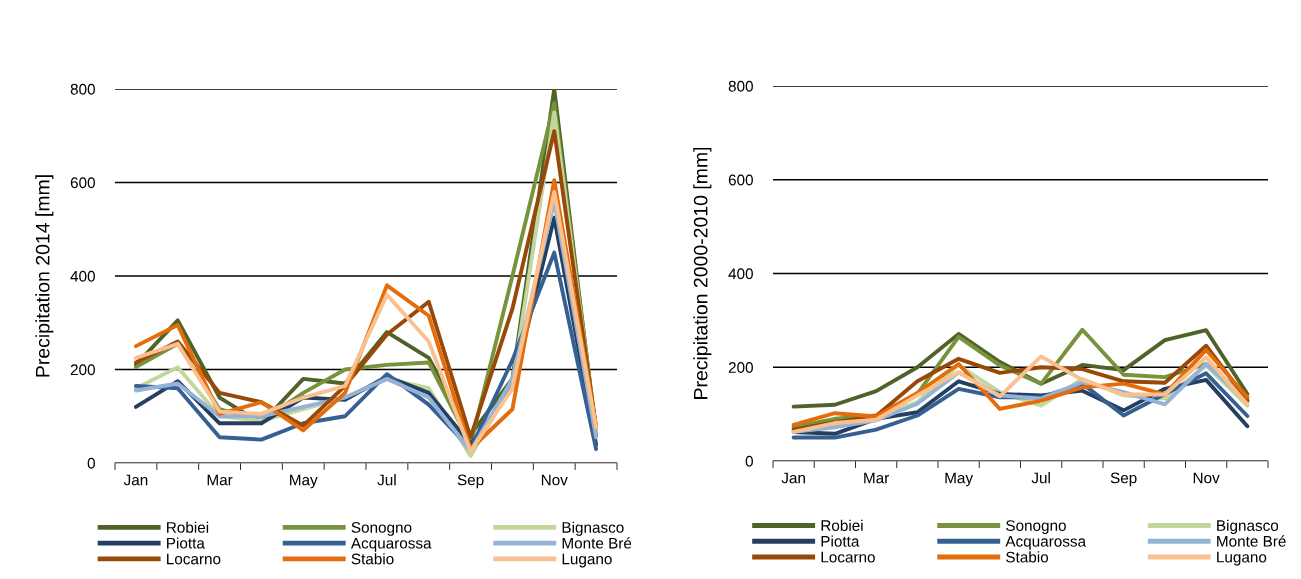  I want to click on y-axis-title: Precipitation 2014 [mm], so click(44, 276).